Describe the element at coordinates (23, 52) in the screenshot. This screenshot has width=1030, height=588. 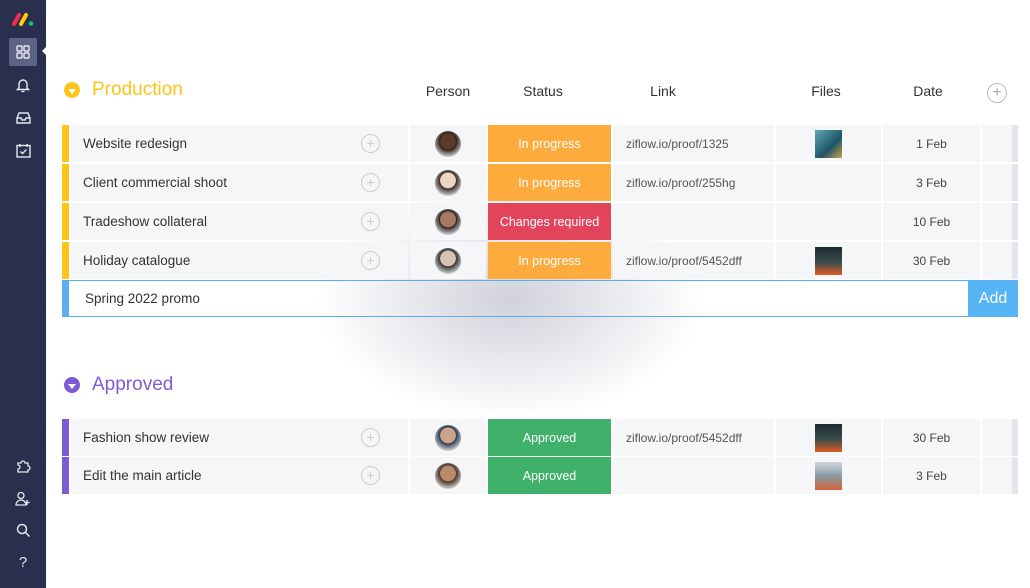
I see `grid-icon` at that location.